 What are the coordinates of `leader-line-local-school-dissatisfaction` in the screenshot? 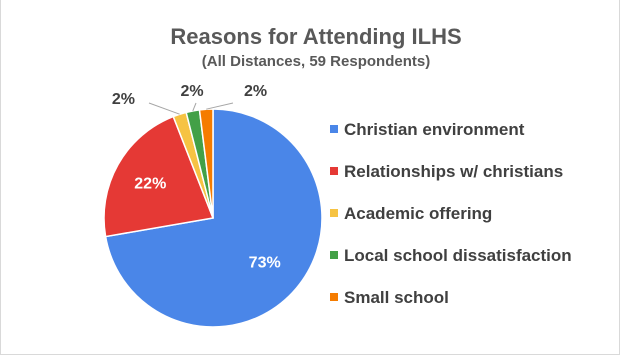 It's located at (194, 107).